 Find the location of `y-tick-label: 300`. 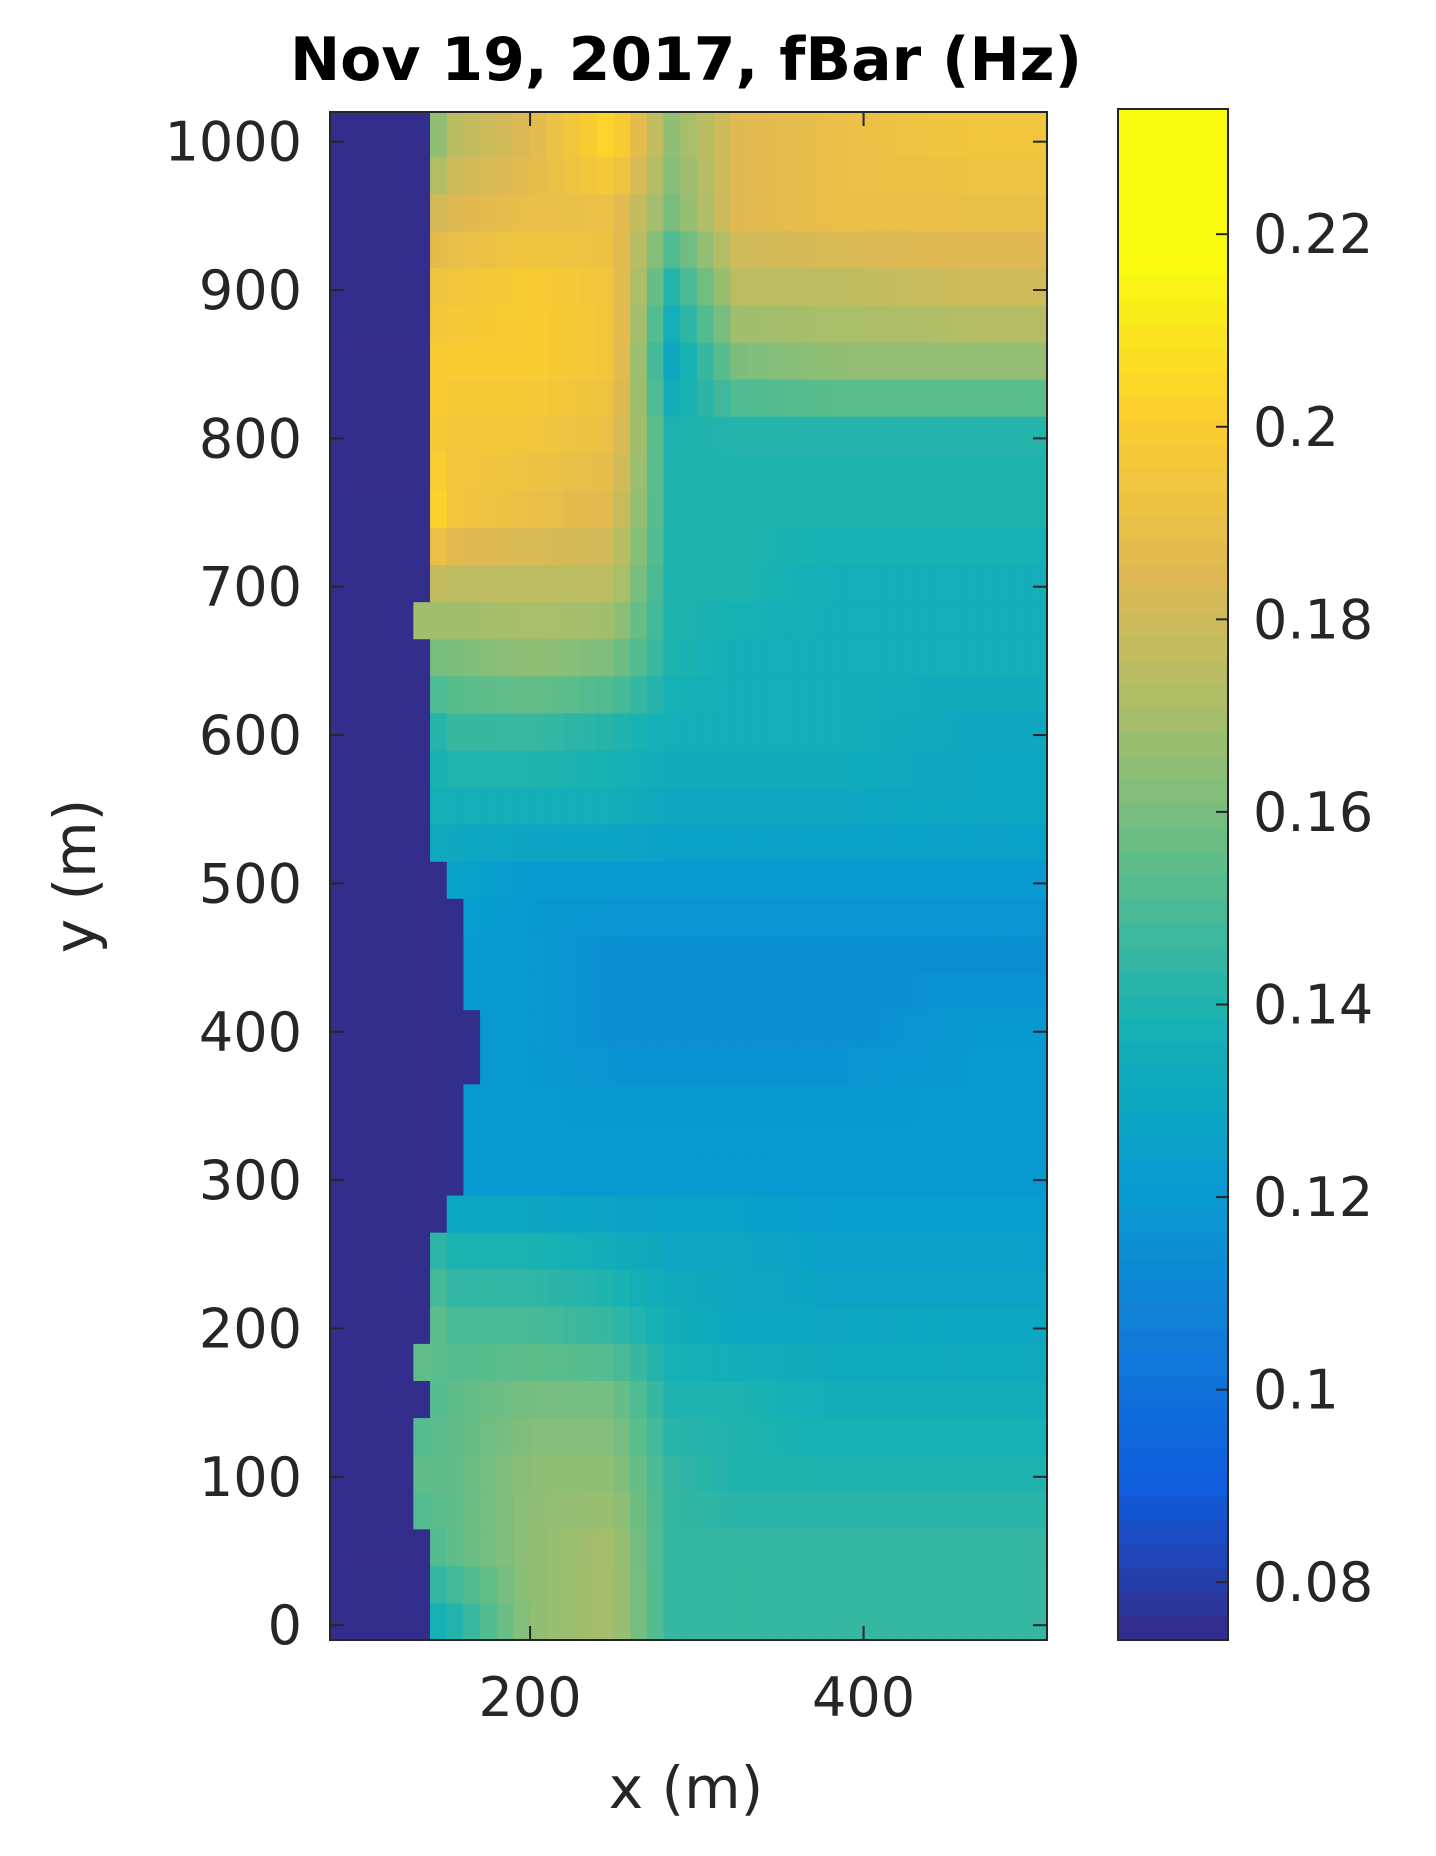

y-tick-label: 300 is located at coordinates (250, 1180).